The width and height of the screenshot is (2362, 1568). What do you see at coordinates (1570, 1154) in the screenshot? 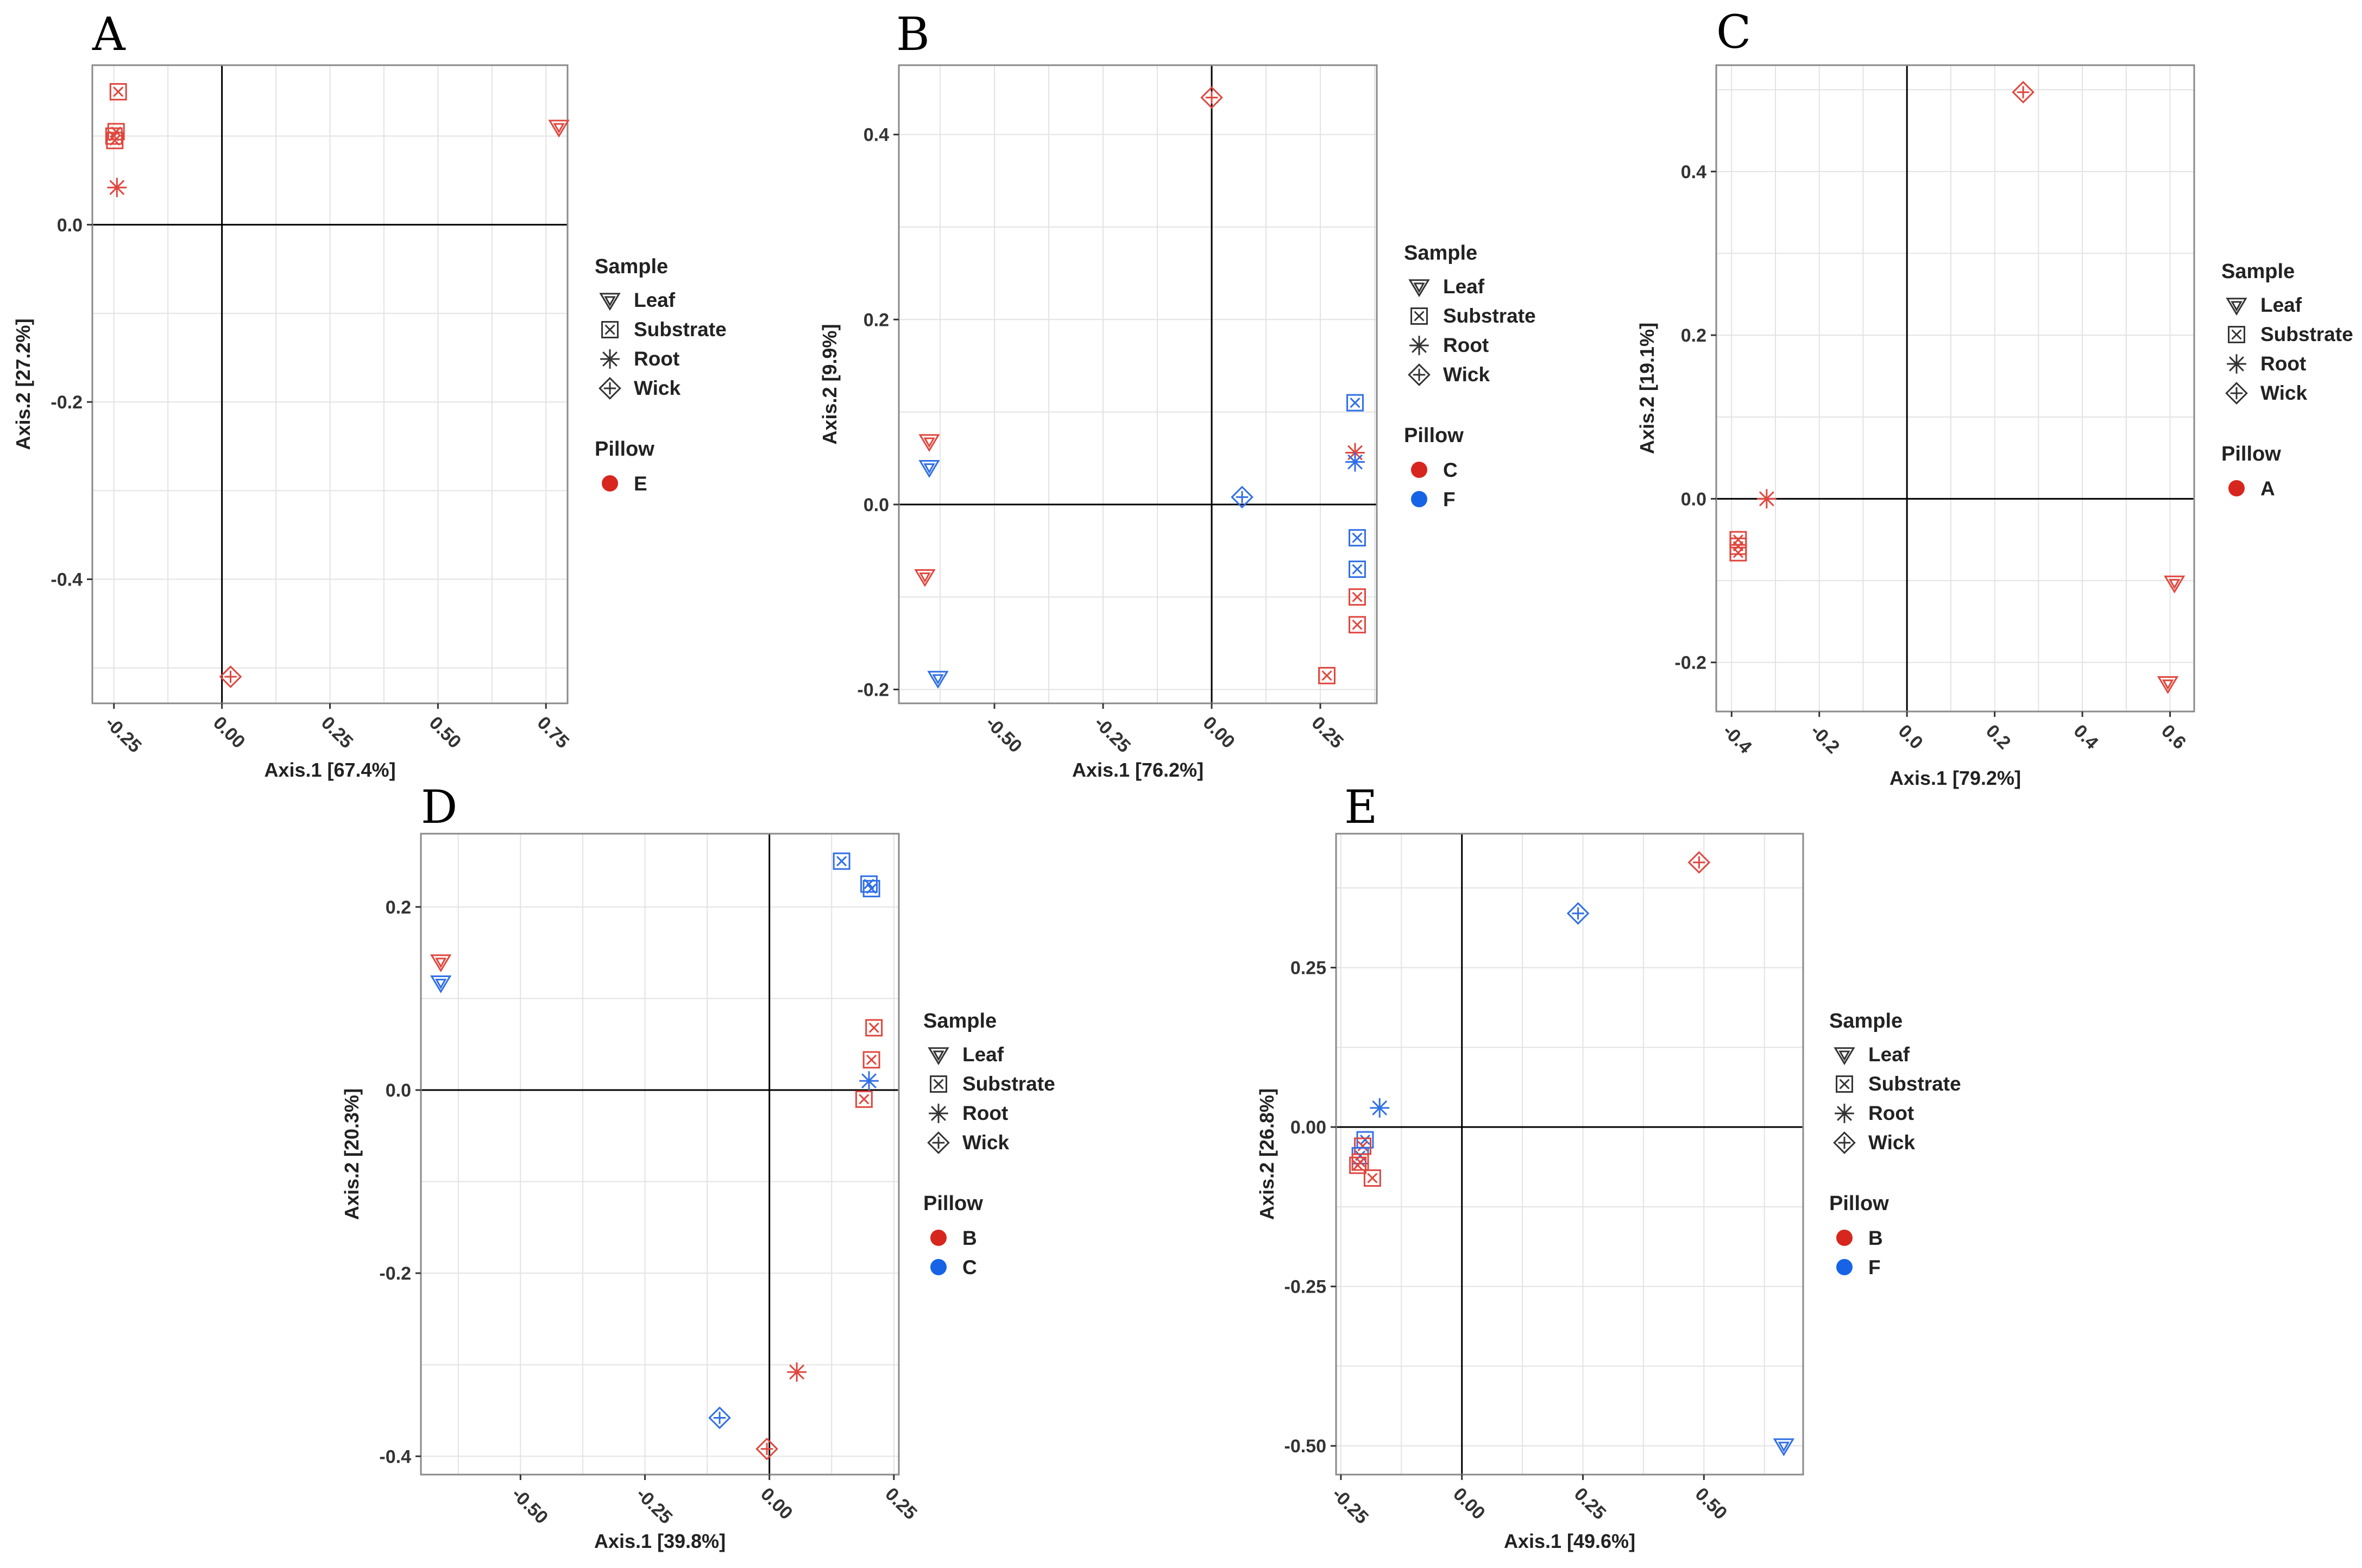
I see `plot-frame` at bounding box center [1570, 1154].